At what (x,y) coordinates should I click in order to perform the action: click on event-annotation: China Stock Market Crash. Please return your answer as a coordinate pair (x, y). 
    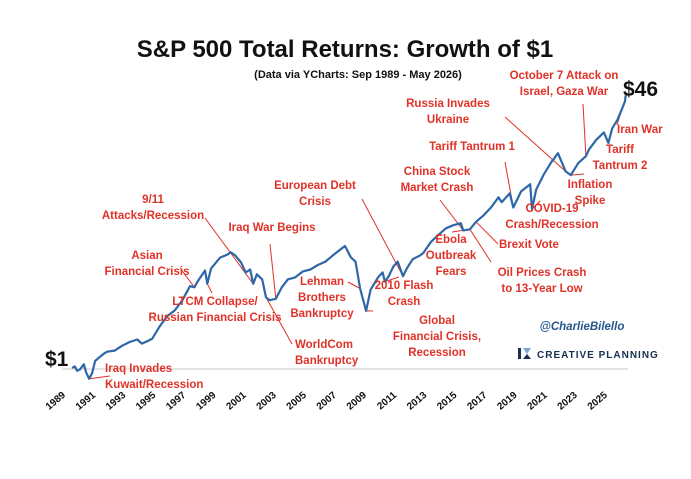
    Looking at the image, I should click on (437, 180).